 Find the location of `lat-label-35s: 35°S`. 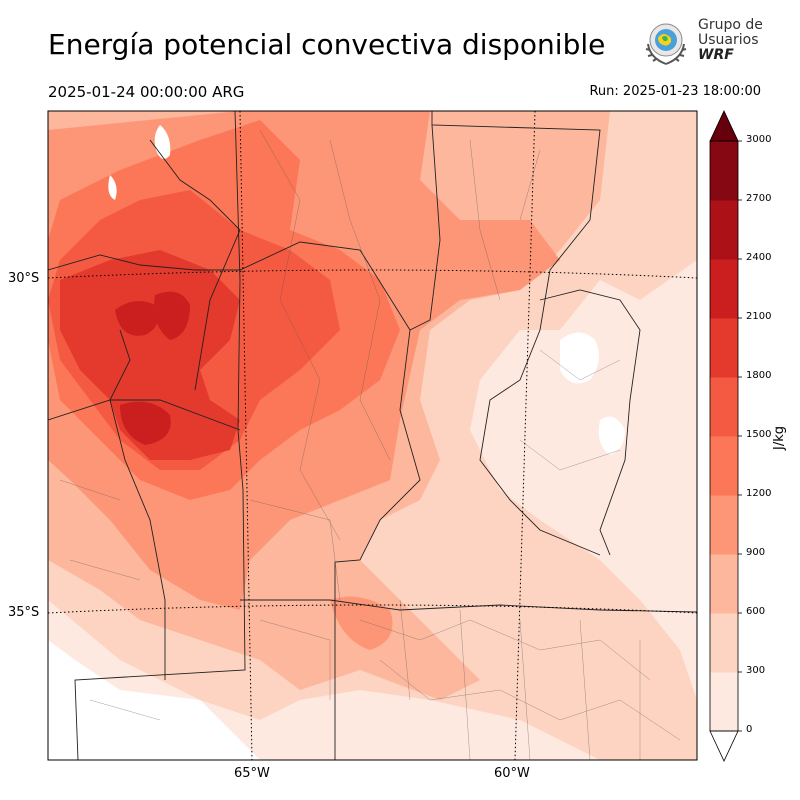

lat-label-35s: 35°S is located at coordinates (24, 612).